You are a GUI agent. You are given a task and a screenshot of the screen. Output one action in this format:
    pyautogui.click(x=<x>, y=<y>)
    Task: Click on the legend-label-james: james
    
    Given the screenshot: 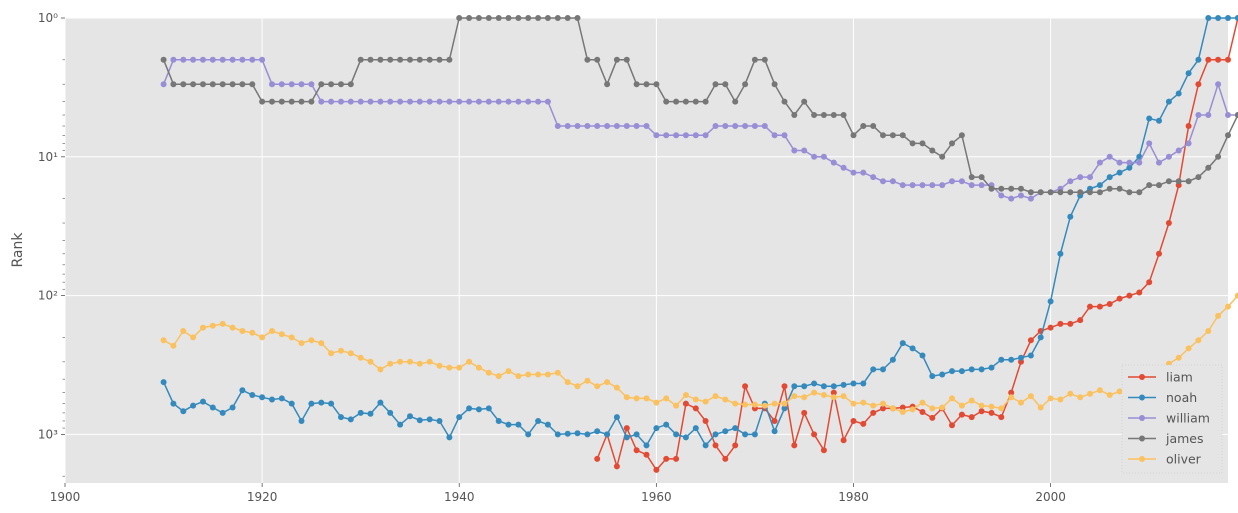 What is the action you would take?
    pyautogui.click(x=1184, y=438)
    